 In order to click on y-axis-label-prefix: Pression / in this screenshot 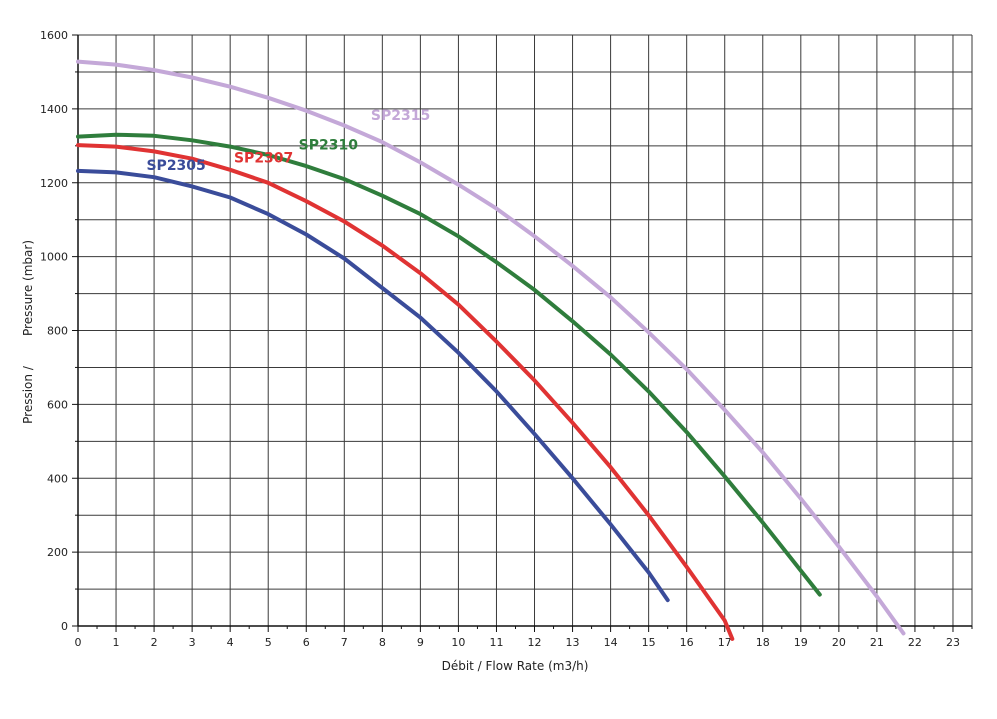, I will do `click(28, 394)`.